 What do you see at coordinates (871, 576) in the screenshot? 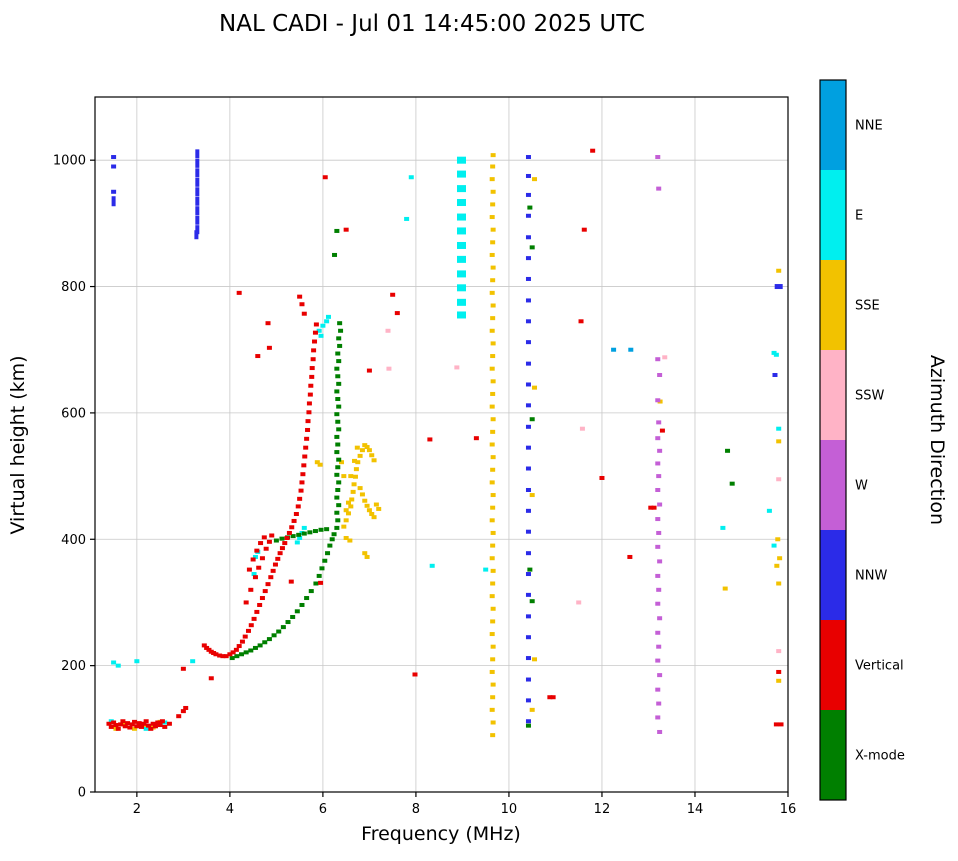
I see `colorbar-tick-label: NNW` at bounding box center [871, 576].